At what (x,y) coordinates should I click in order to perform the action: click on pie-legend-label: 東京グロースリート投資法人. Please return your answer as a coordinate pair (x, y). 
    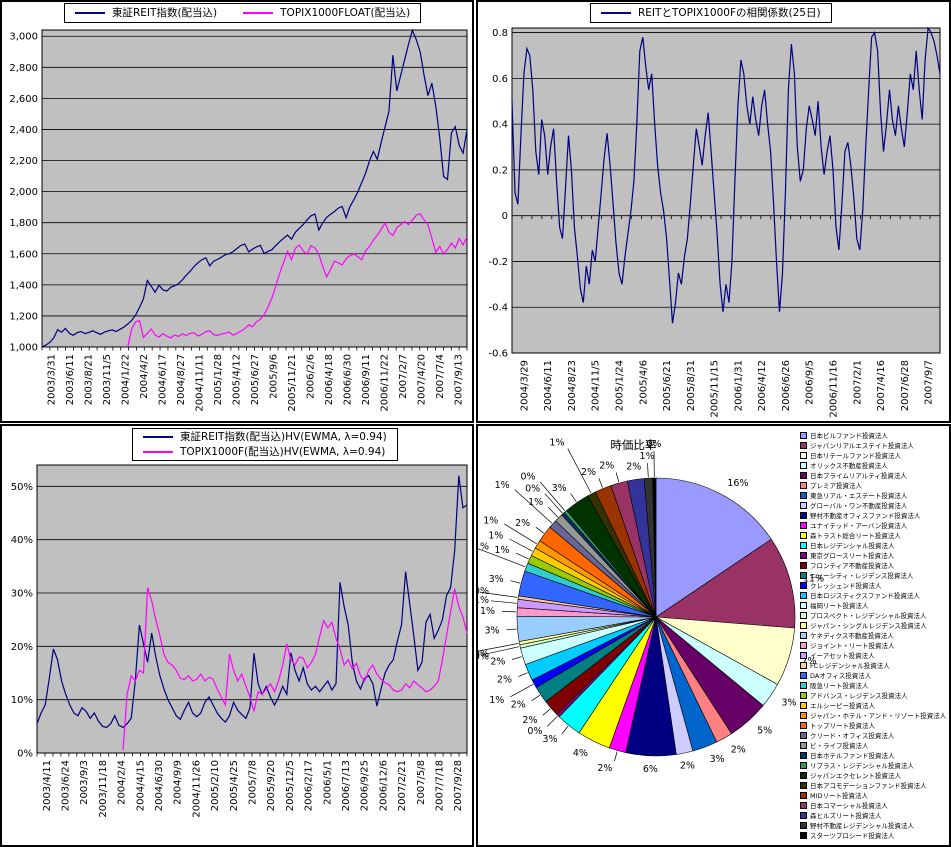
    Looking at the image, I should click on (852, 556).